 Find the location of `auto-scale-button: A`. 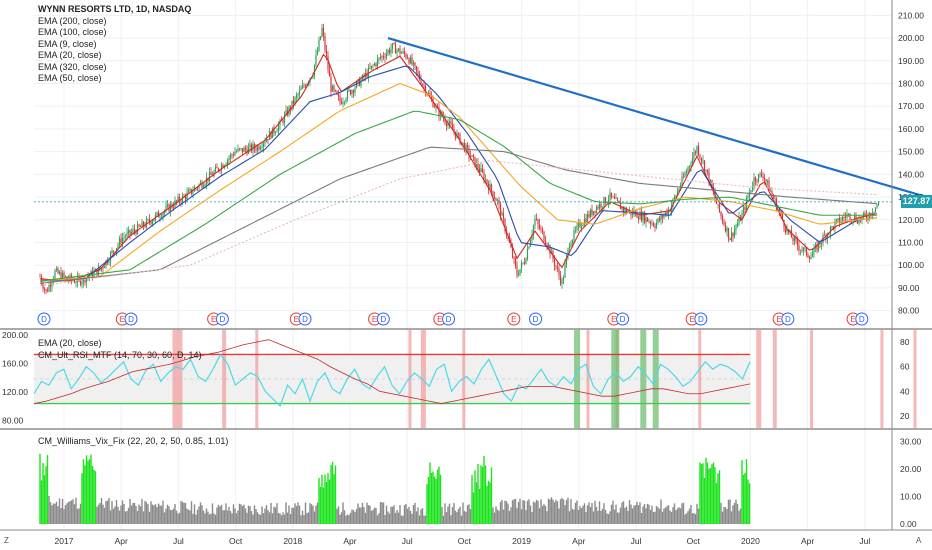

auto-scale-button: A is located at coordinates (919, 540).